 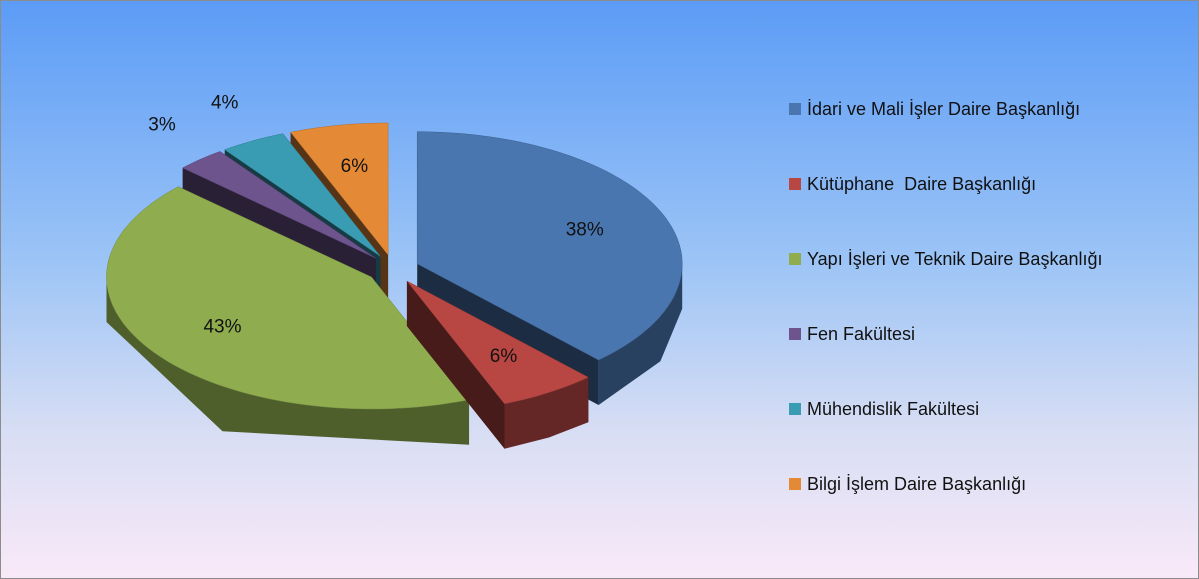 I want to click on legend-label: Mühendislik Fakültesi, so click(x=893, y=408).